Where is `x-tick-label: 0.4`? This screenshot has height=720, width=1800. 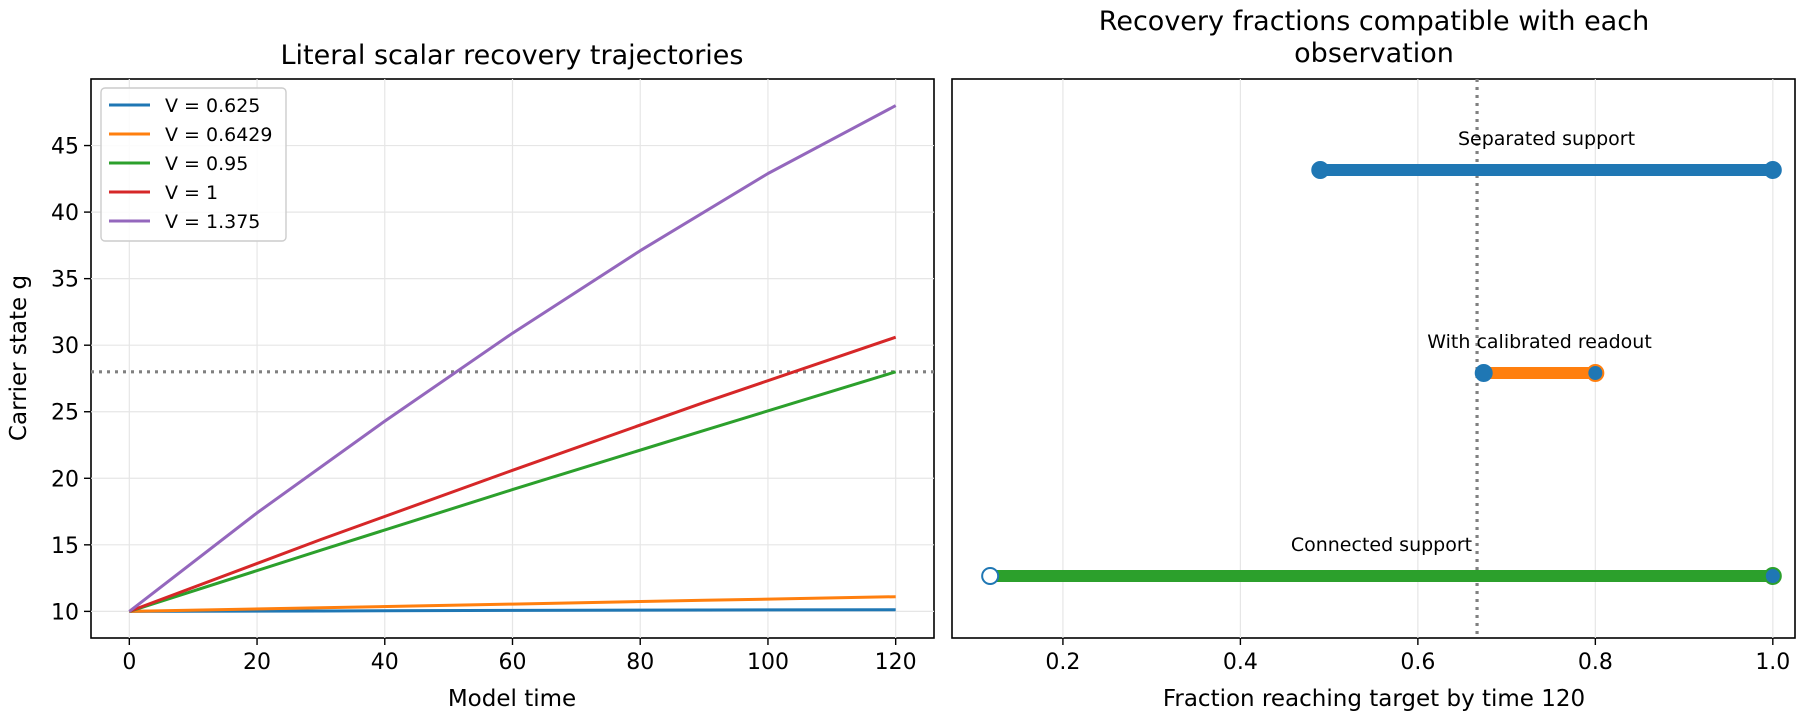 x-tick-label: 0.4 is located at coordinates (1240, 662).